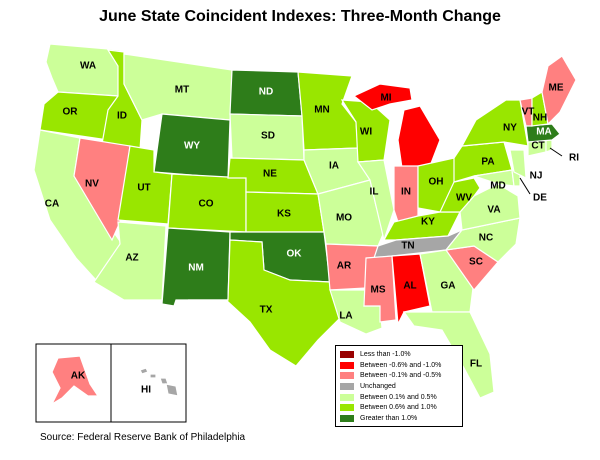  I want to click on state-label-oh: OH, so click(436, 182).